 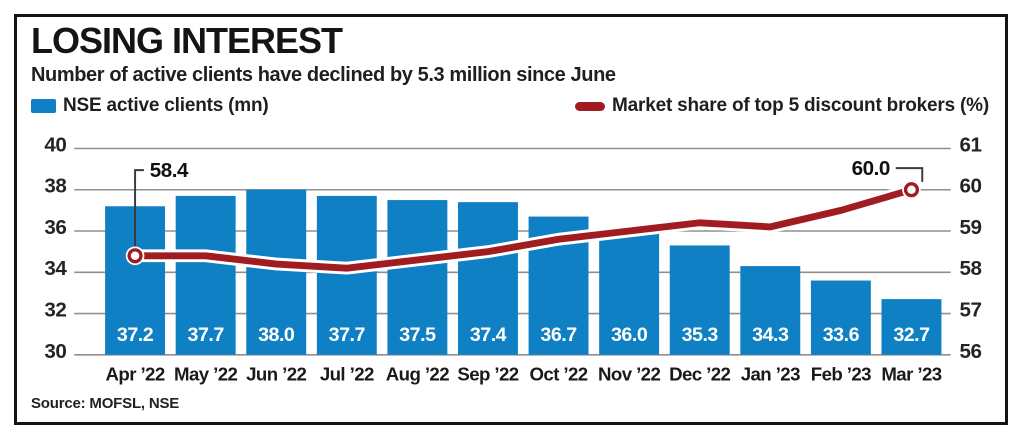 I want to click on x-axis-label: Dec ’22, so click(x=699, y=373).